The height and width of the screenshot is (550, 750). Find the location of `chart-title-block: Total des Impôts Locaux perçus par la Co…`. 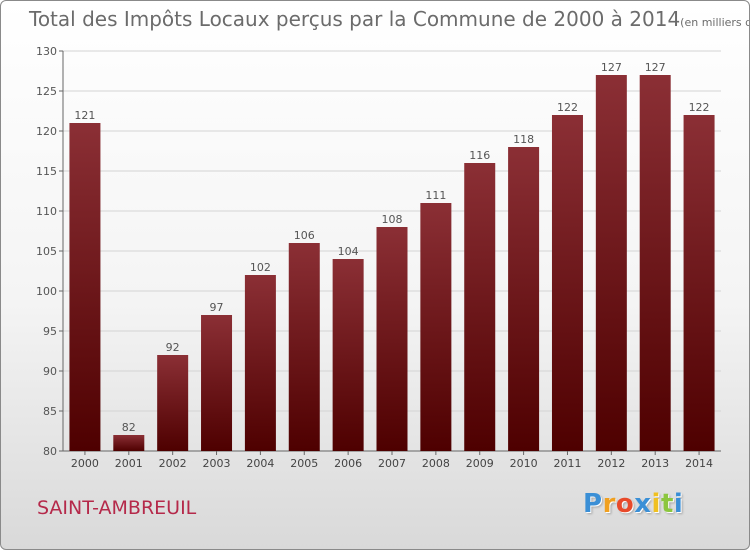

chart-title-block: Total des Impôts Locaux perçus par la Co… is located at coordinates (389, 19).